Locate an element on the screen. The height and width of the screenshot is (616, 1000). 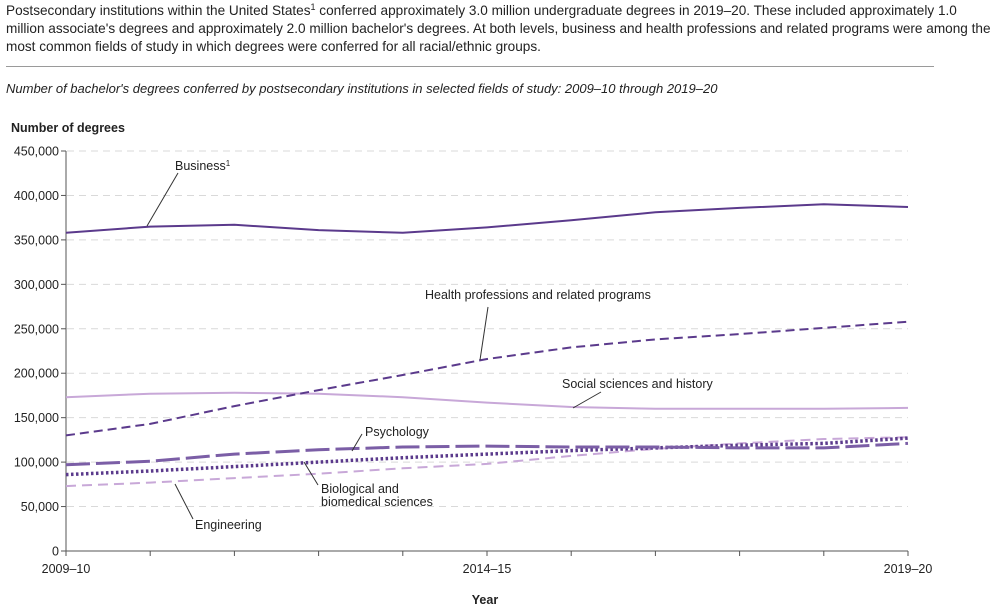
annotation-engineering: Engineering is located at coordinates (228, 525).